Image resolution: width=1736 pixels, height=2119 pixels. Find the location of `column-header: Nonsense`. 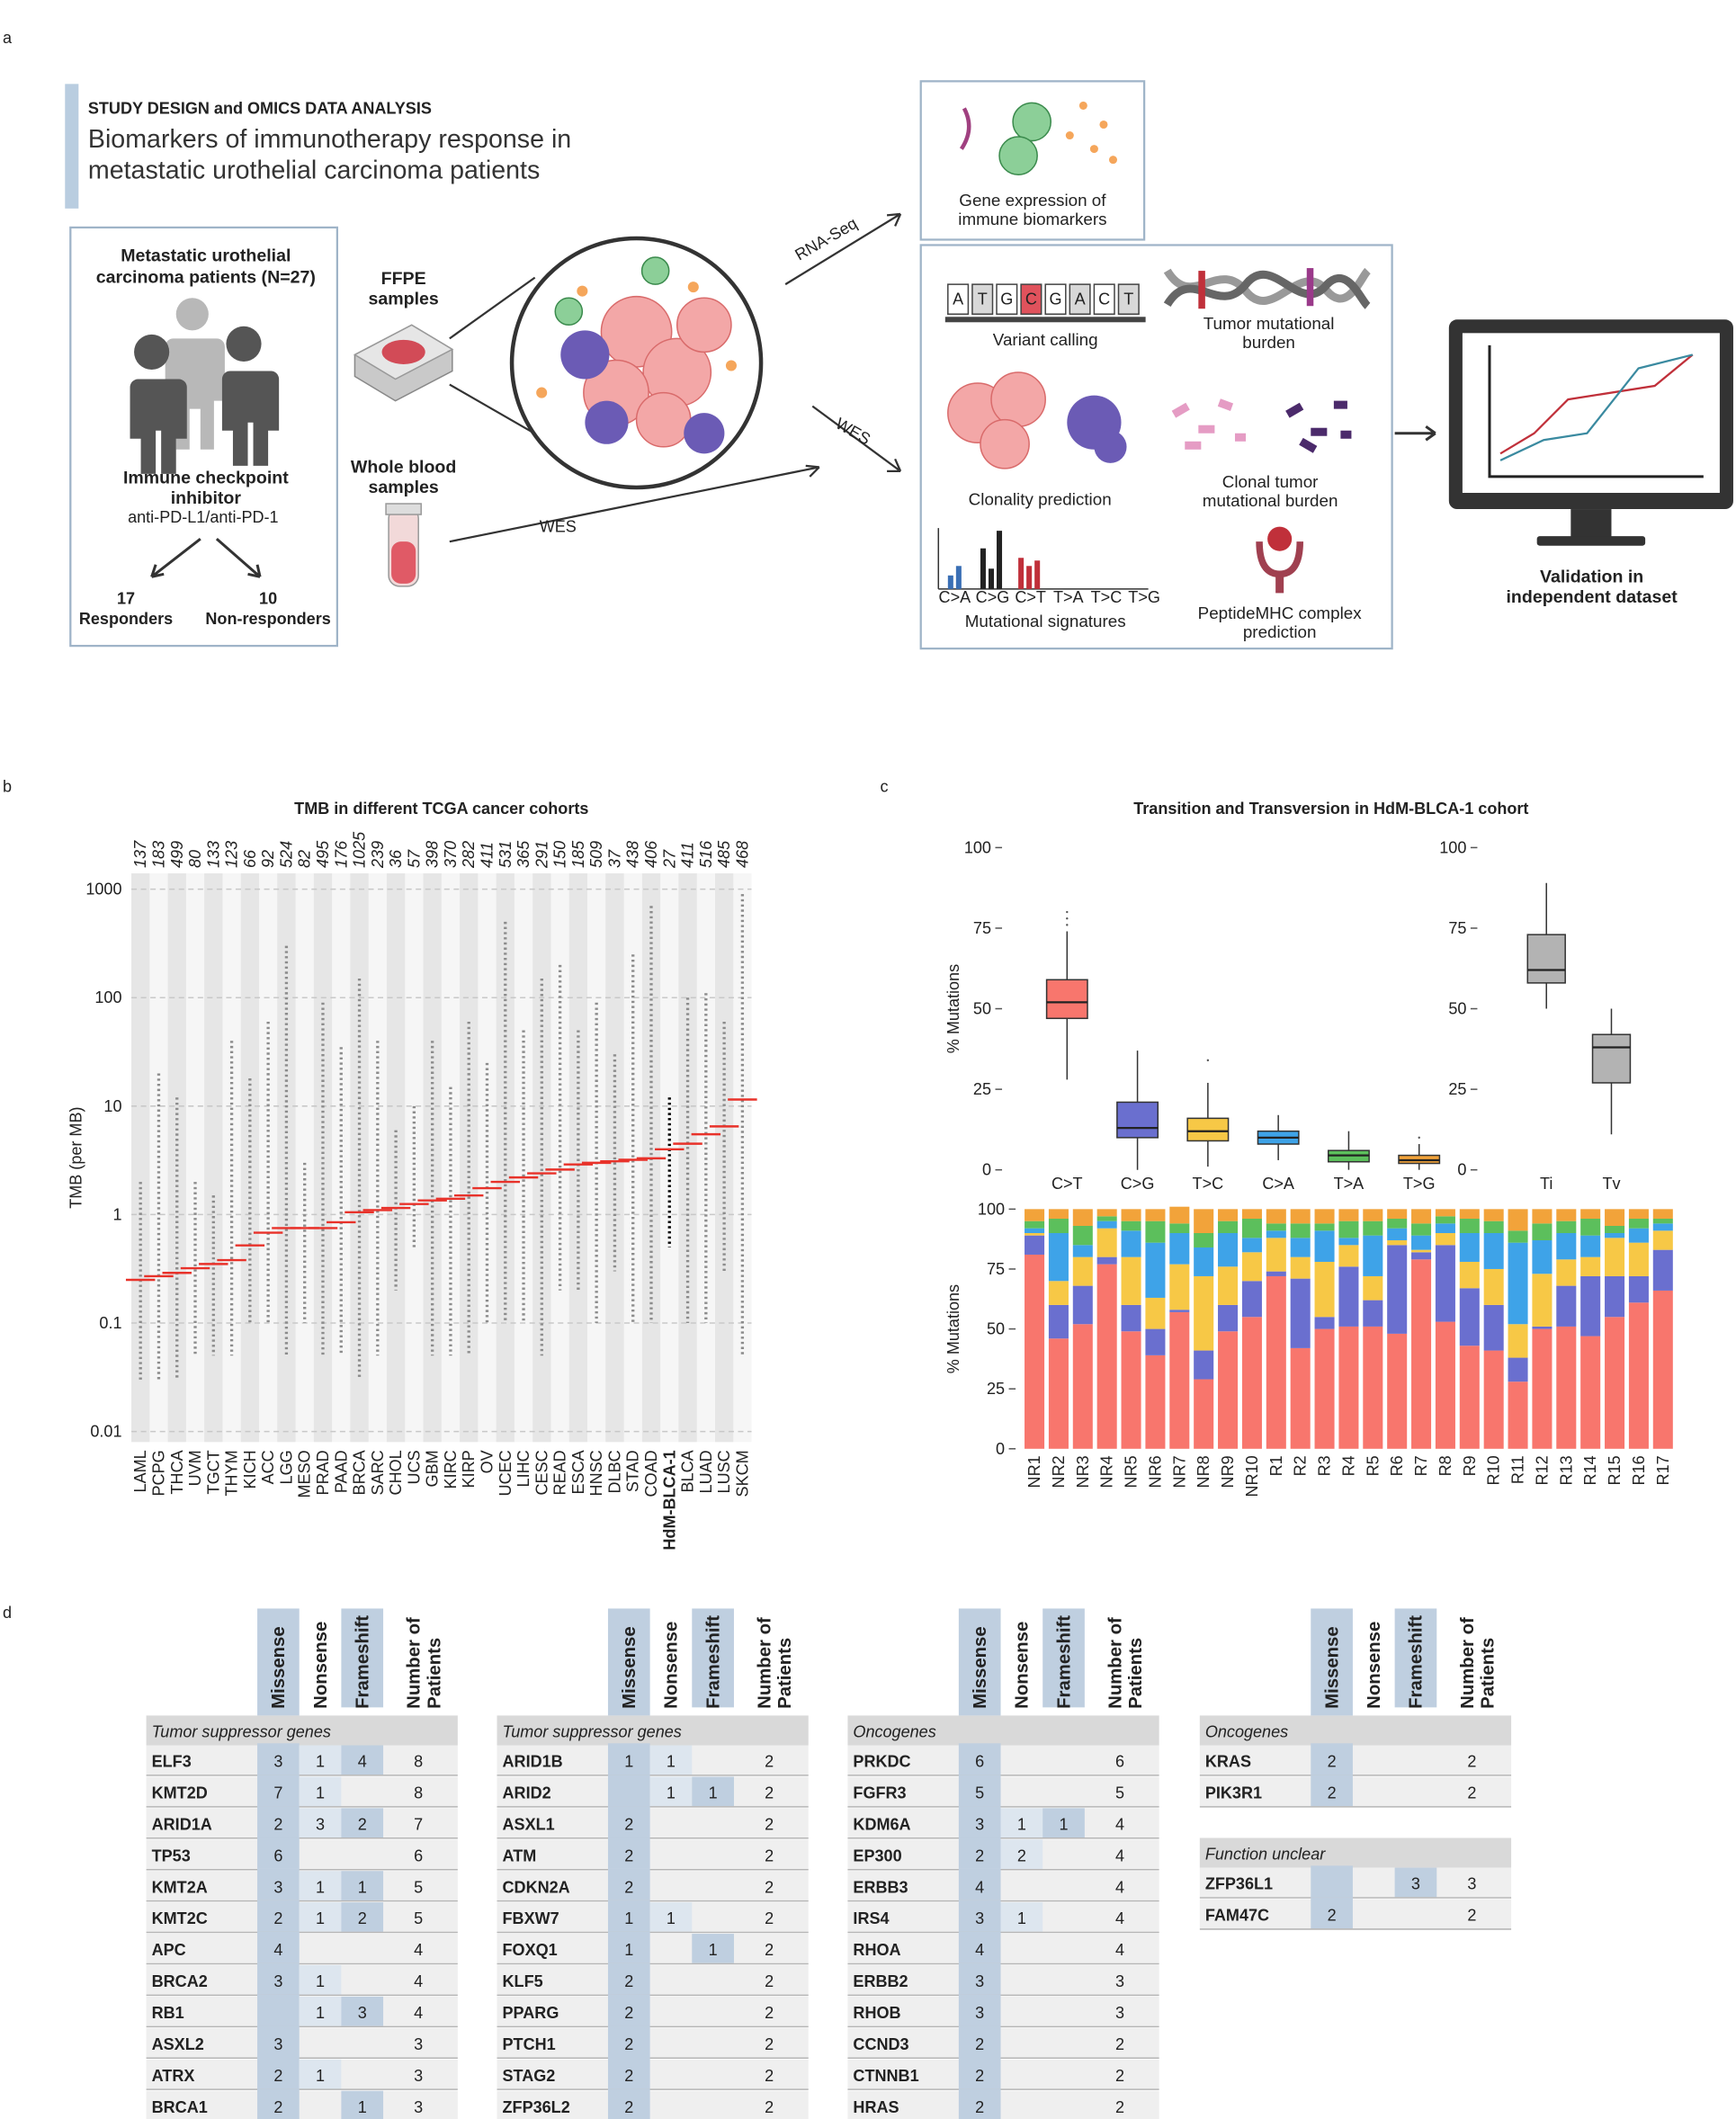

column-header: Nonsense is located at coordinates (320, 1665).